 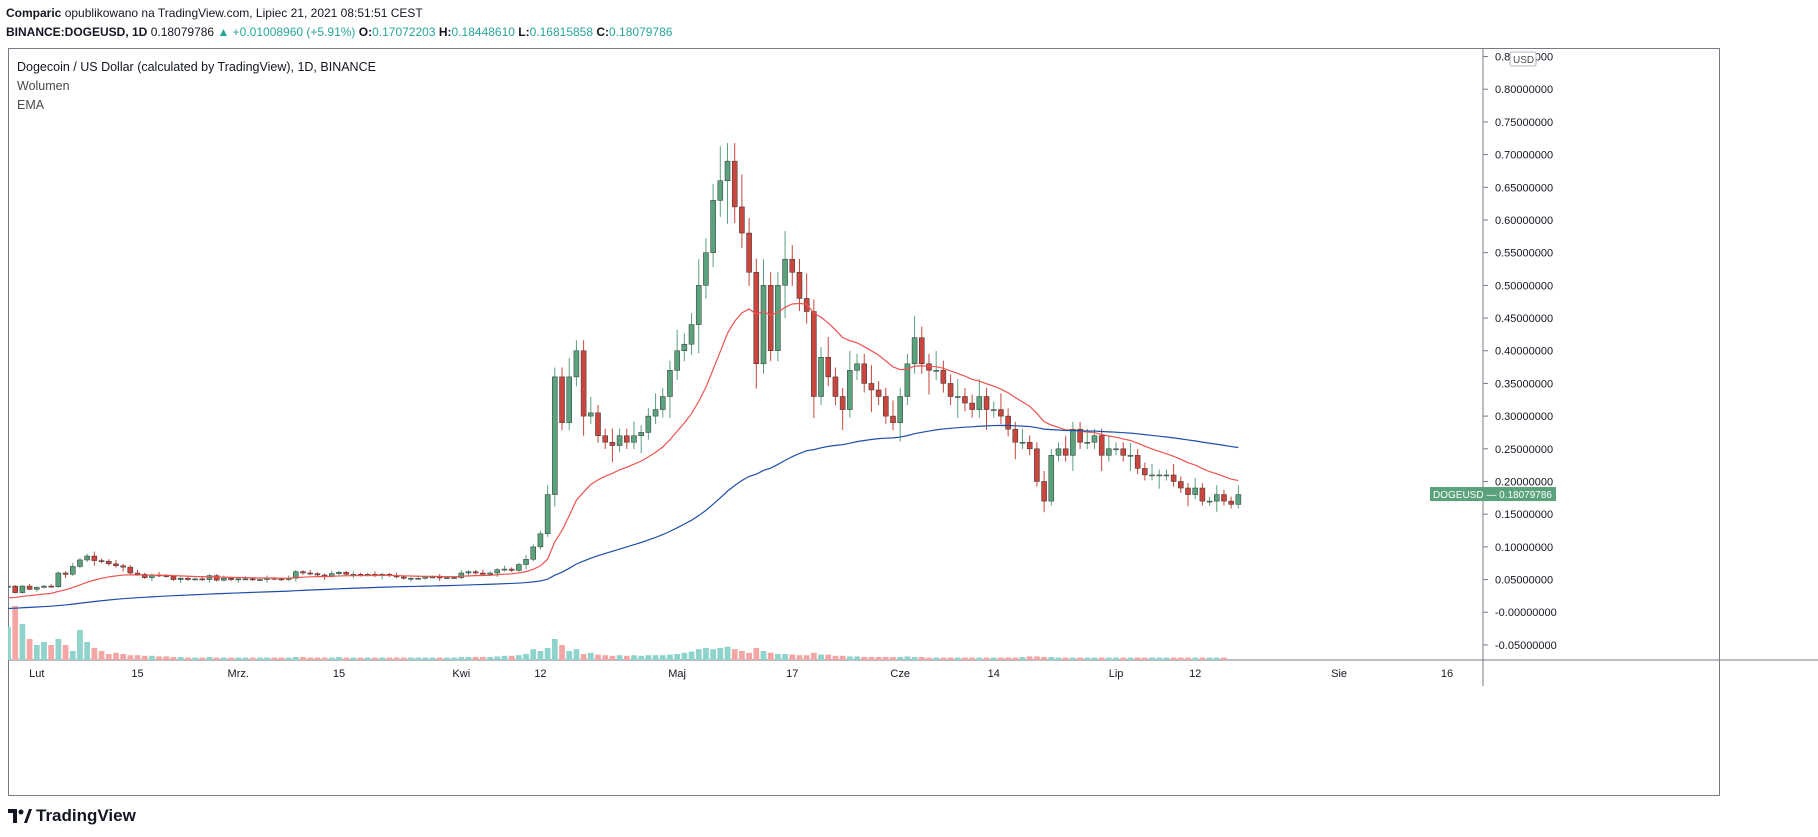 What do you see at coordinates (1523, 59) in the screenshot?
I see `currency-box` at bounding box center [1523, 59].